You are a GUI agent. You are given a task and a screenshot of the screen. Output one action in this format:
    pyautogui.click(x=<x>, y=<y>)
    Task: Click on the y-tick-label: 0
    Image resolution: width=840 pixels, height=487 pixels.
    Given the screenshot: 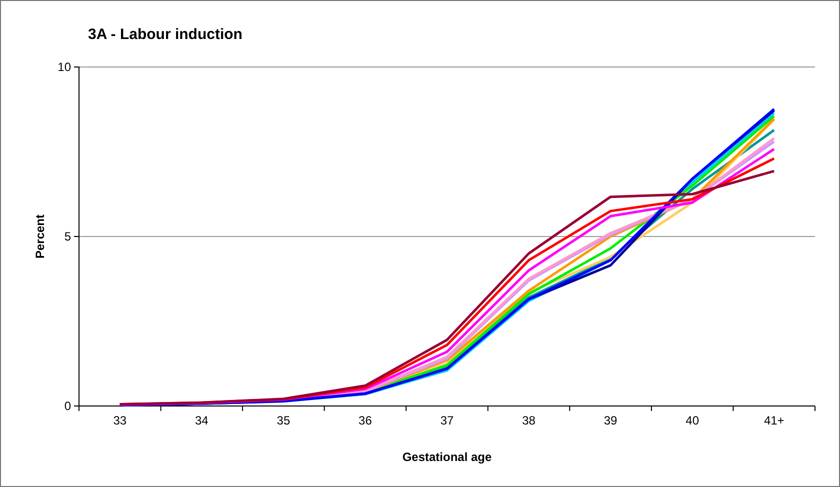 What is the action you would take?
    pyautogui.click(x=68, y=405)
    